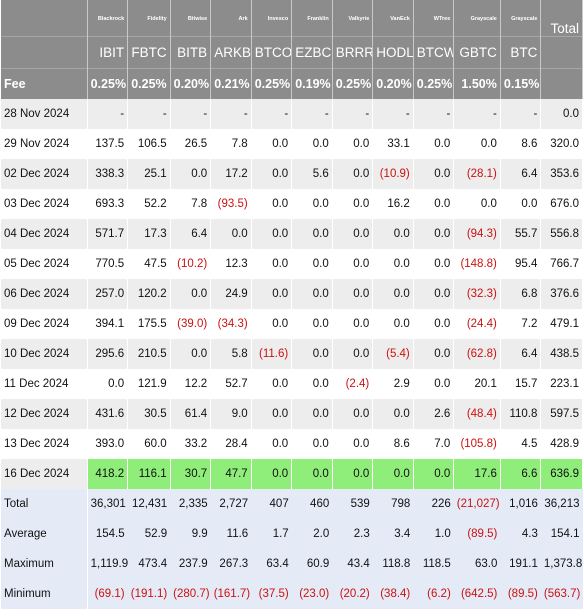 The height and width of the screenshot is (616, 584). I want to click on issuer-name: Ark, so click(231, 18).